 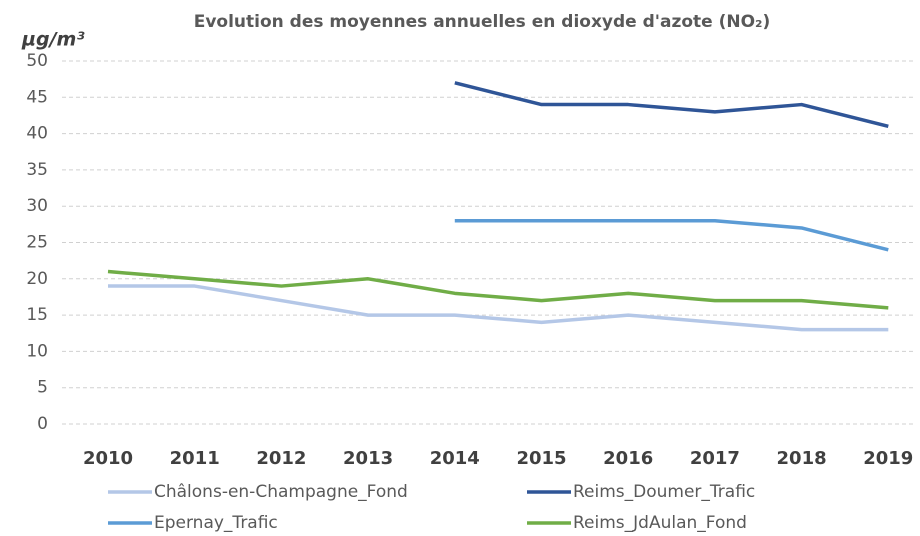 I want to click on x-tick-label: 2018, so click(x=802, y=458).